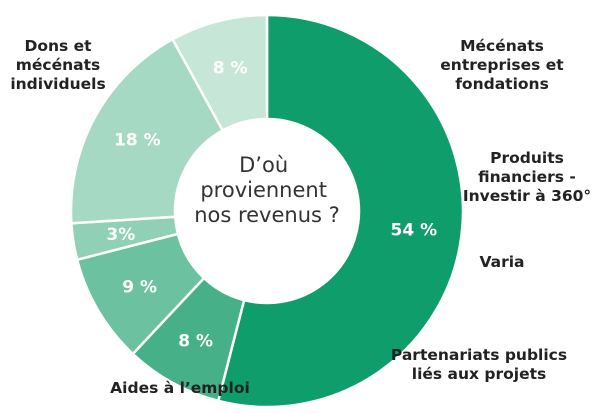 Image resolution: width=600 pixels, height=413 pixels. I want to click on slice-category-label-line: financiers -, so click(527, 177).